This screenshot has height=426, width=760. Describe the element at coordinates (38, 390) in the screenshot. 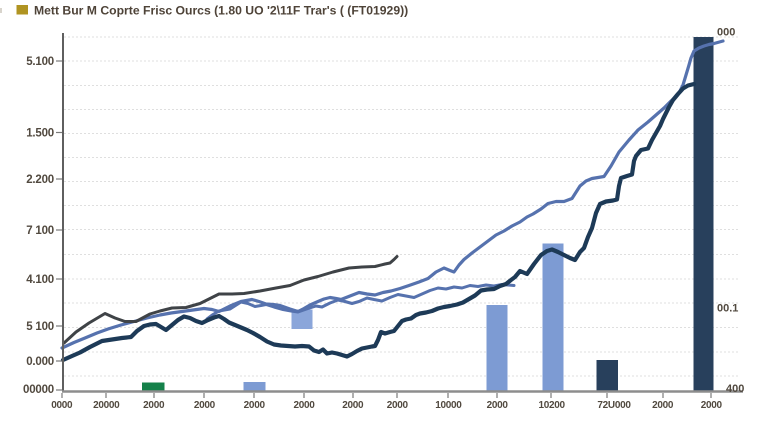

I see `svg-text: 00000` at that location.